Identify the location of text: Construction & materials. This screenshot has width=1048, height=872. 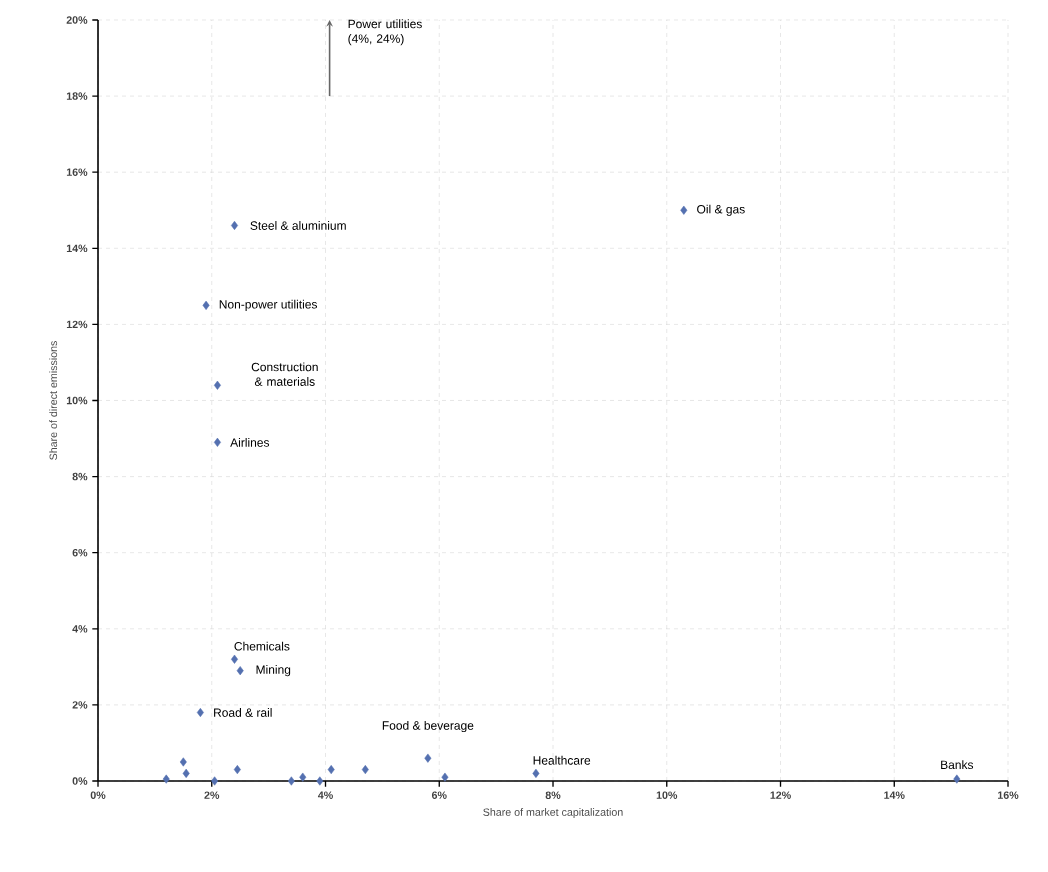
(284, 374).